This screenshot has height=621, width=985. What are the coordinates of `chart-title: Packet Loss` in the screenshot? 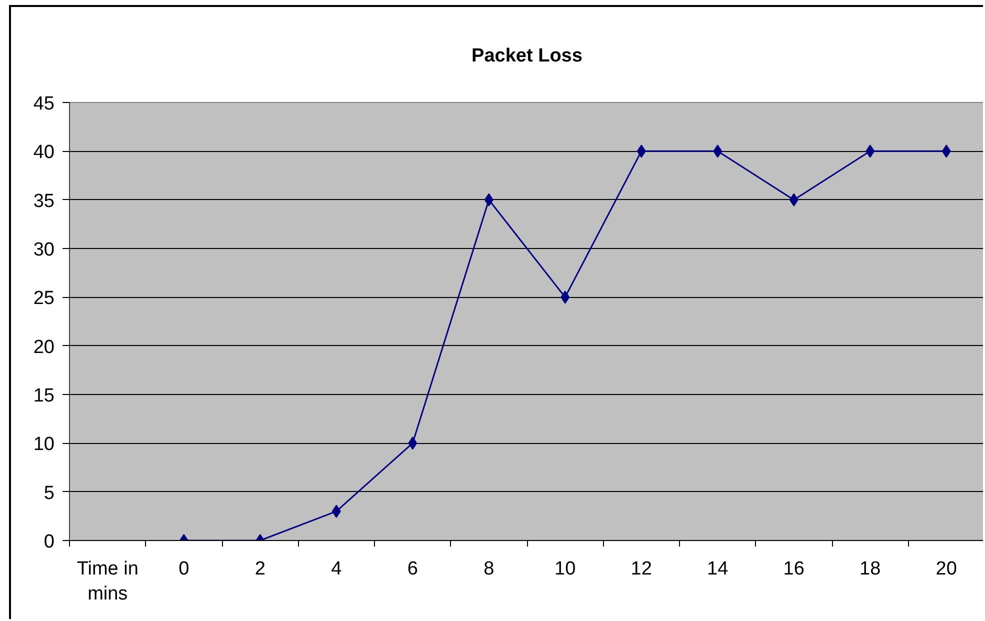 It's located at (527, 56).